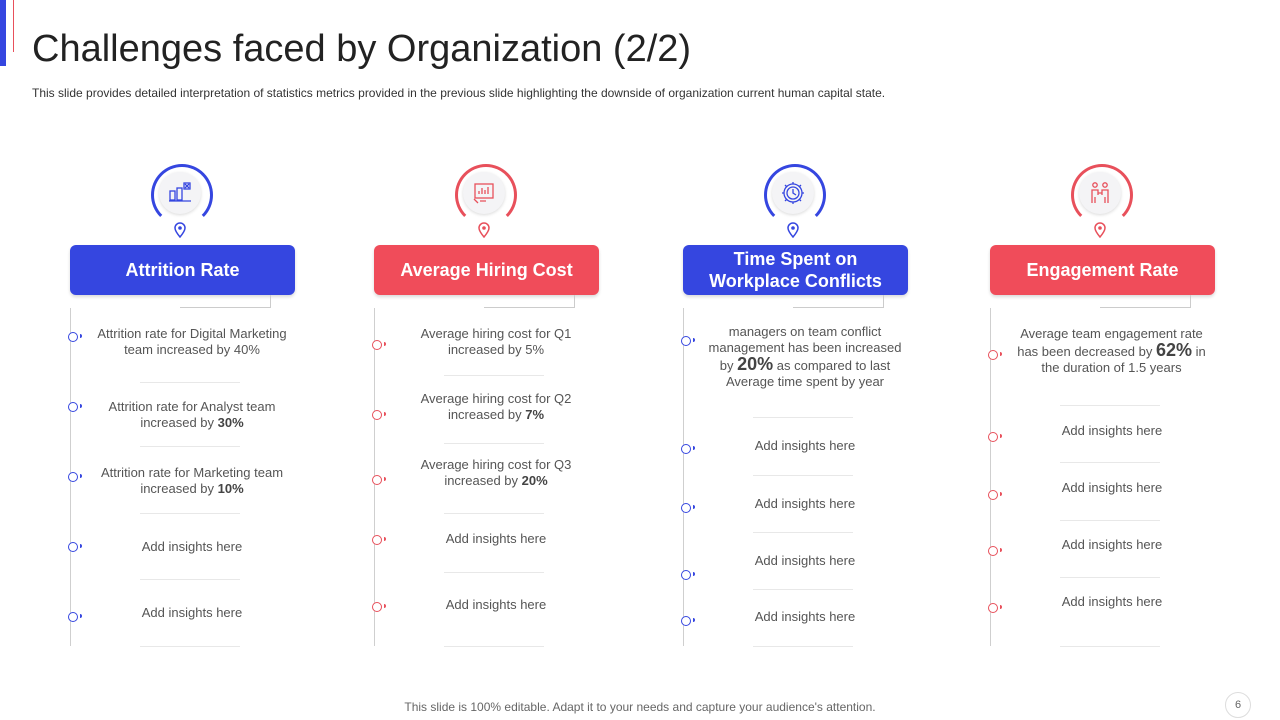 The height and width of the screenshot is (720, 1280). What do you see at coordinates (180, 192) in the screenshot?
I see `attrition-icon` at bounding box center [180, 192].